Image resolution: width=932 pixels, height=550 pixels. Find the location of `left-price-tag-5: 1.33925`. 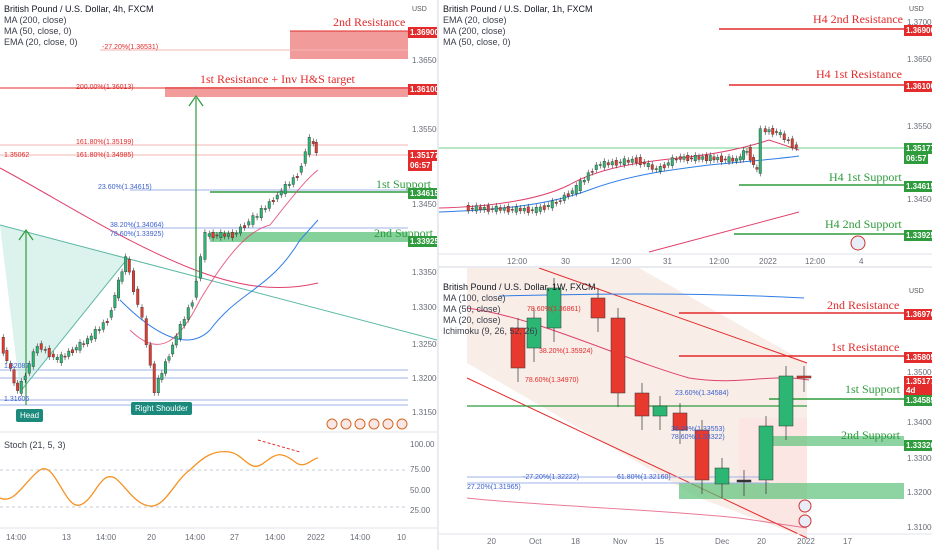

left-price-tag-5: 1.33925 is located at coordinates (422, 241).